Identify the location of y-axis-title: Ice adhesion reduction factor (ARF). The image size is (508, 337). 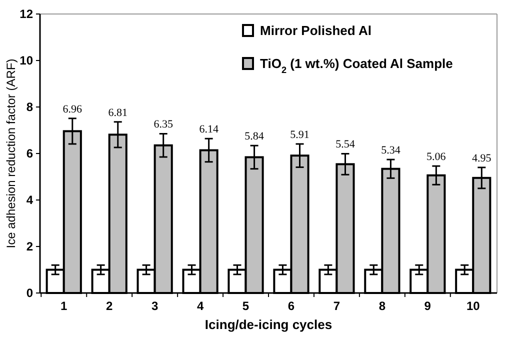
(11, 153).